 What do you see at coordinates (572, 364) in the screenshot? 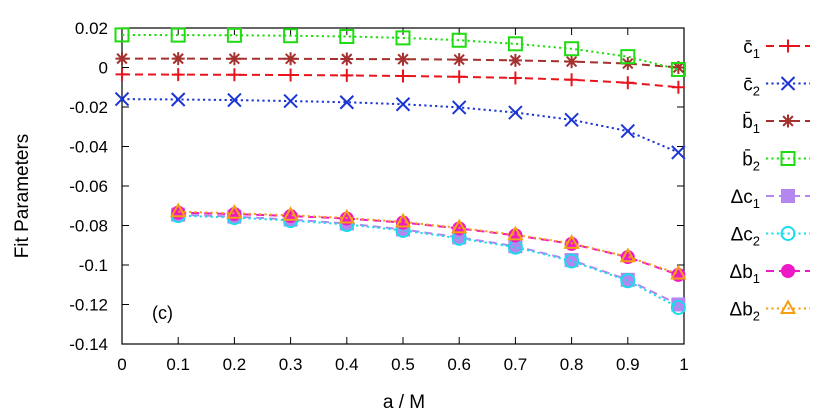
I see `x-tick-label: 0.8` at bounding box center [572, 364].